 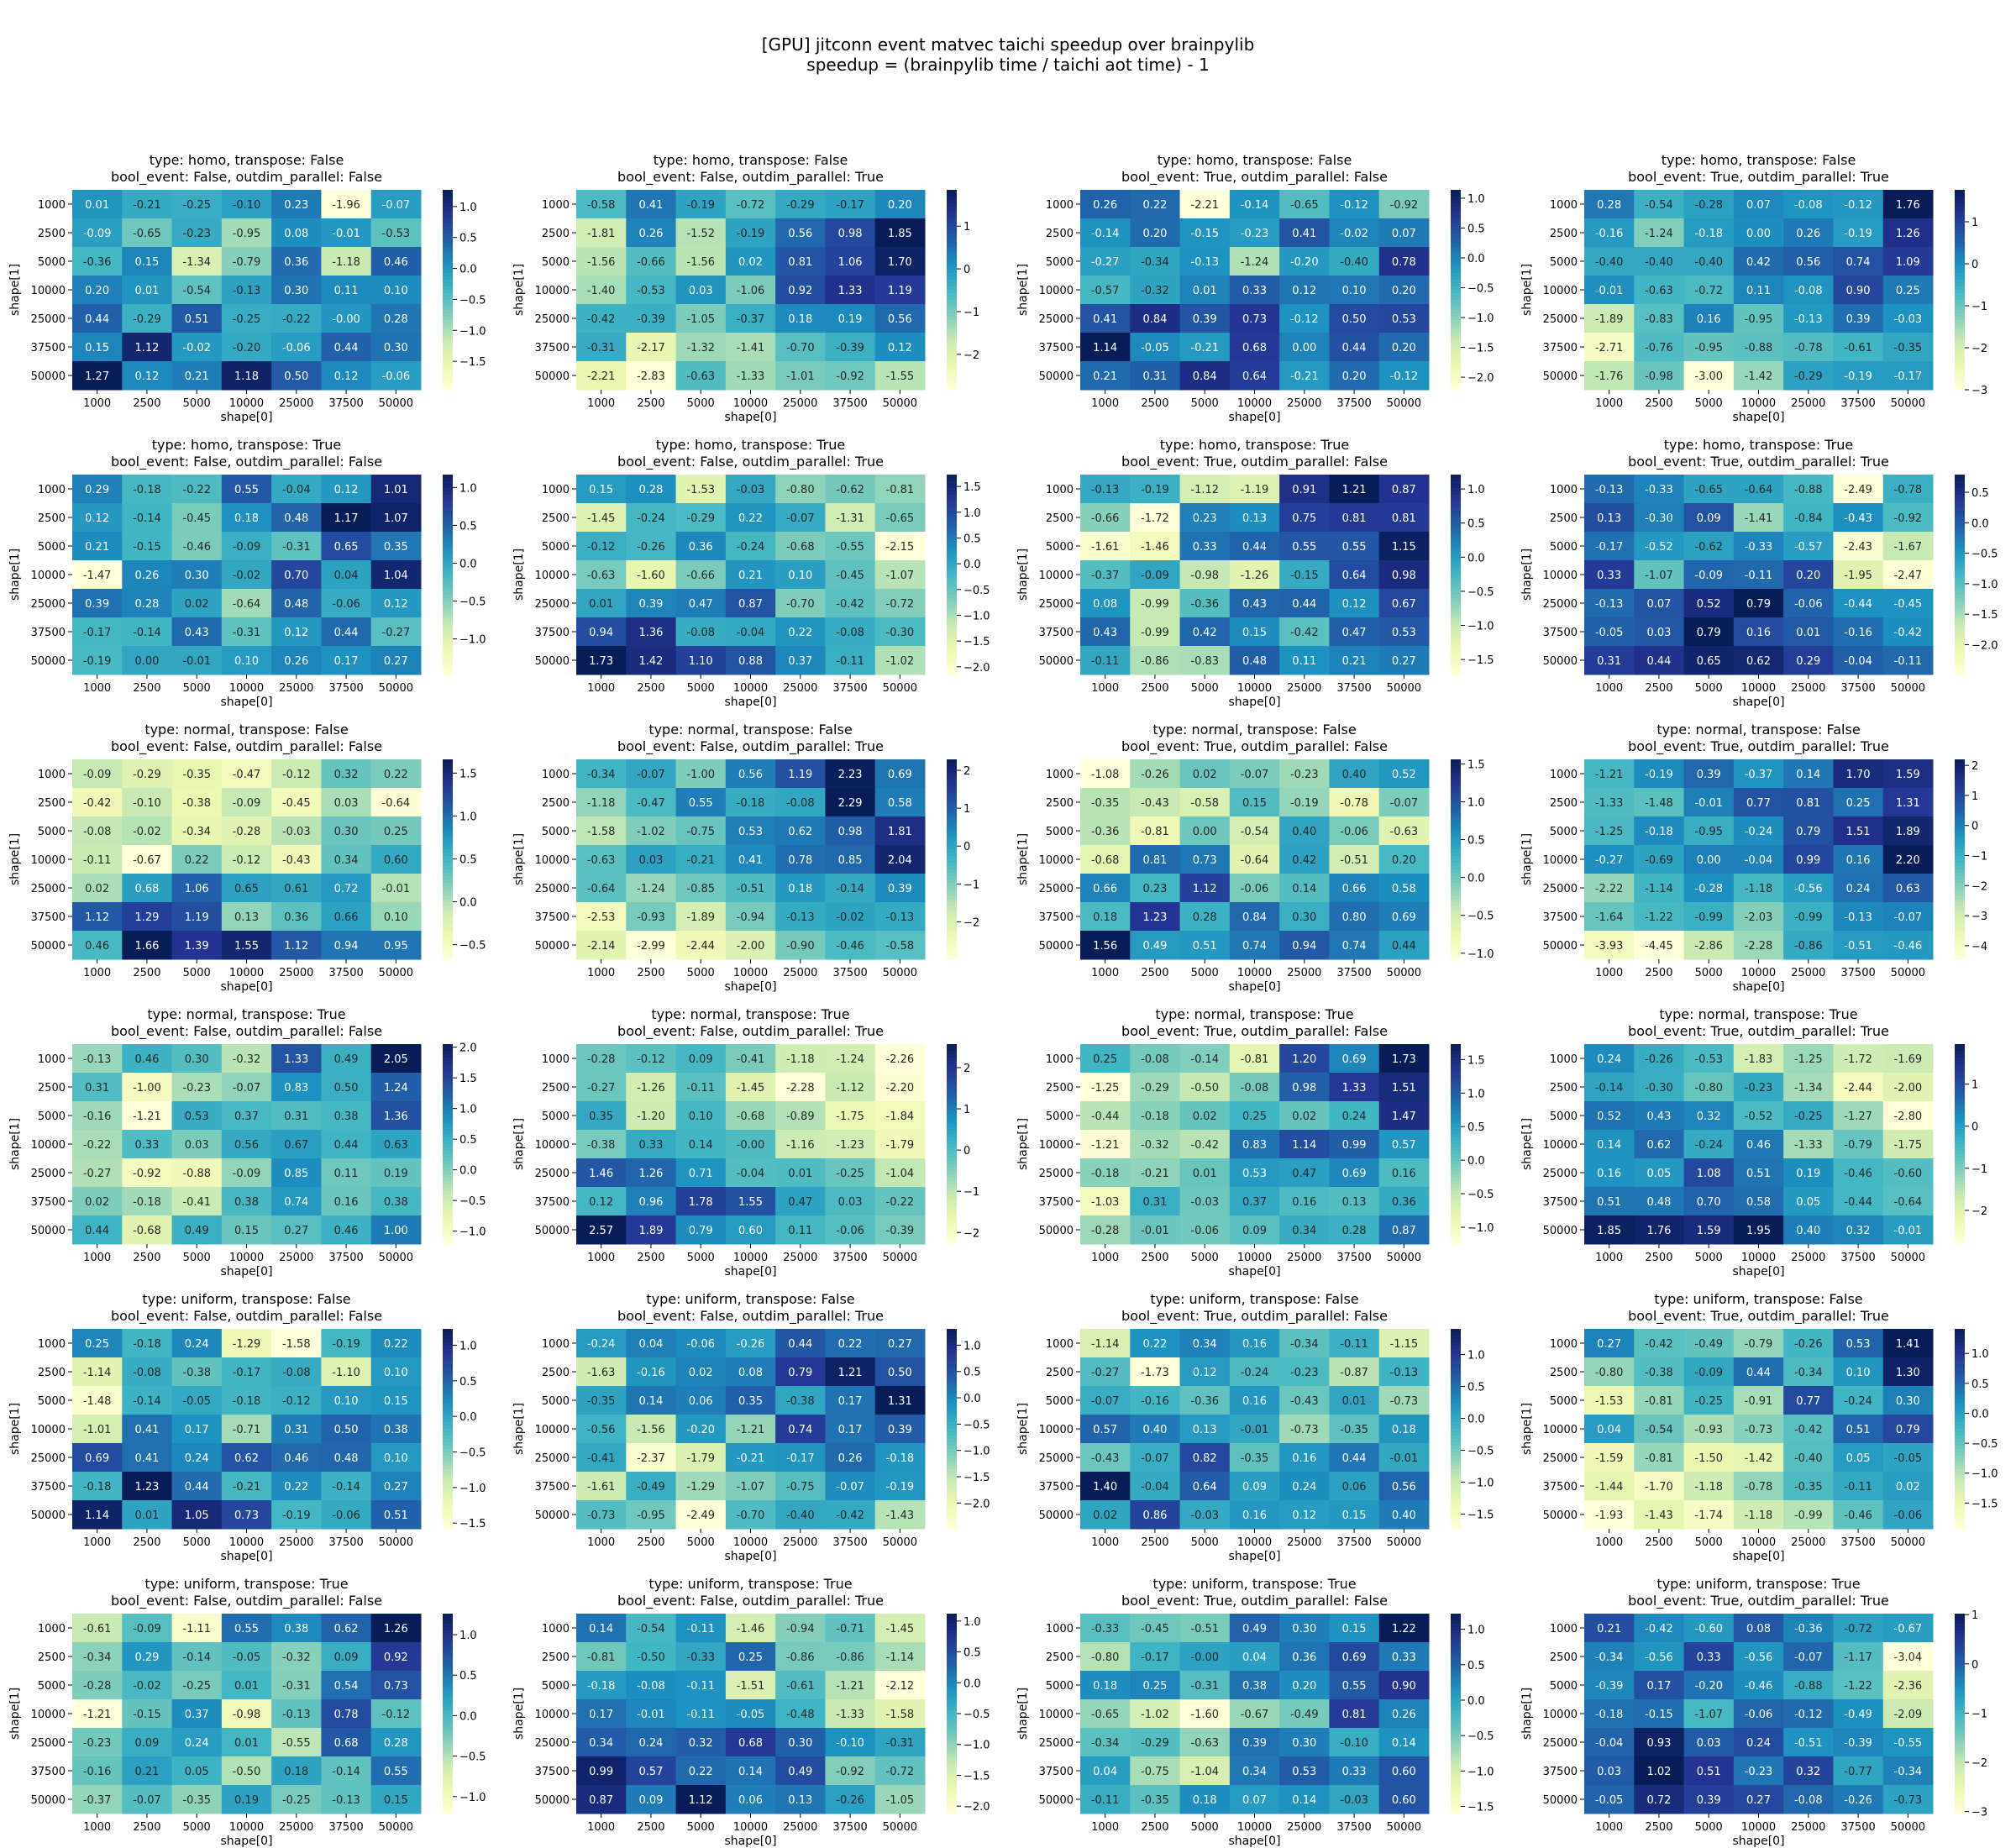 I want to click on cell-value-label: 0.65, so click(x=346, y=547).